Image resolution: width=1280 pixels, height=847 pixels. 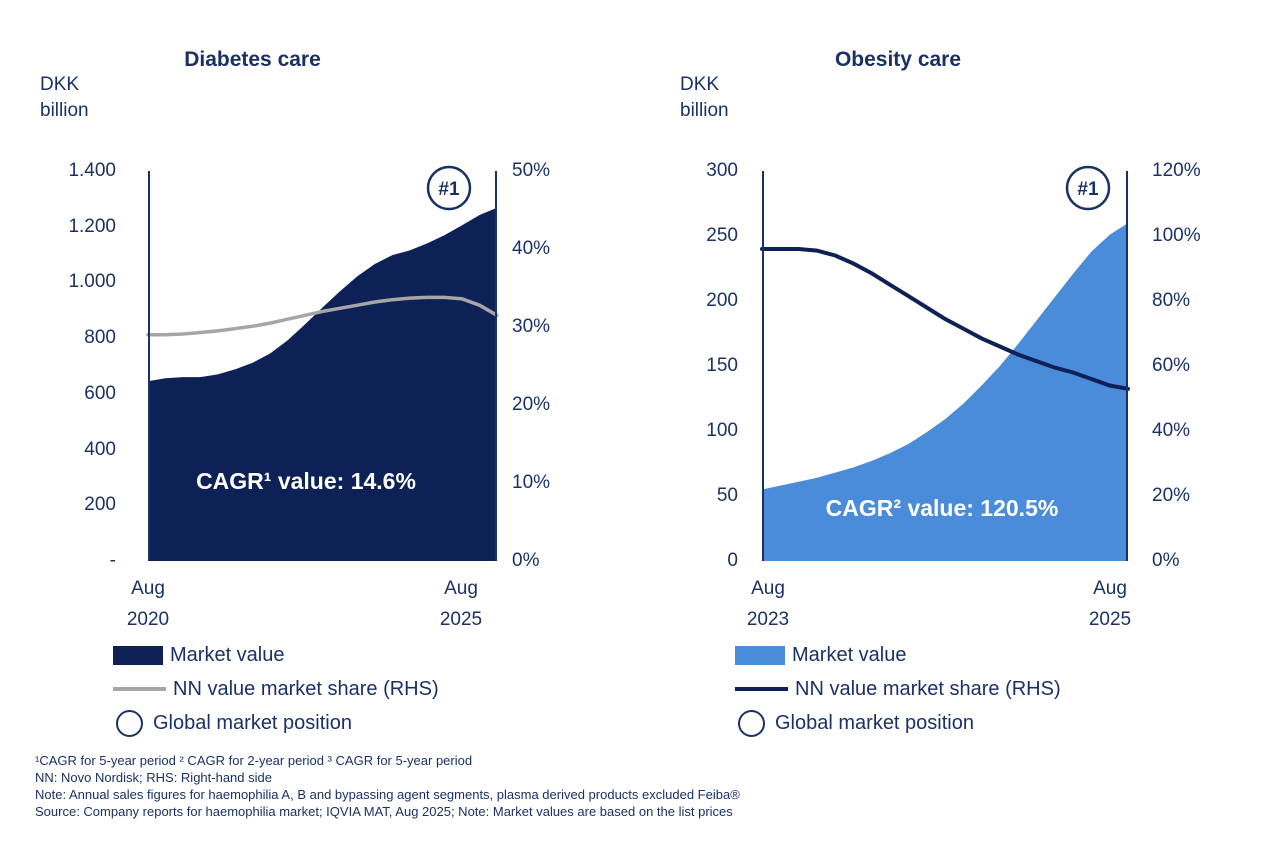 I want to click on footnote-line: NN: Novo Nordisk; RHS: Right-hand side, so click(x=153, y=777).